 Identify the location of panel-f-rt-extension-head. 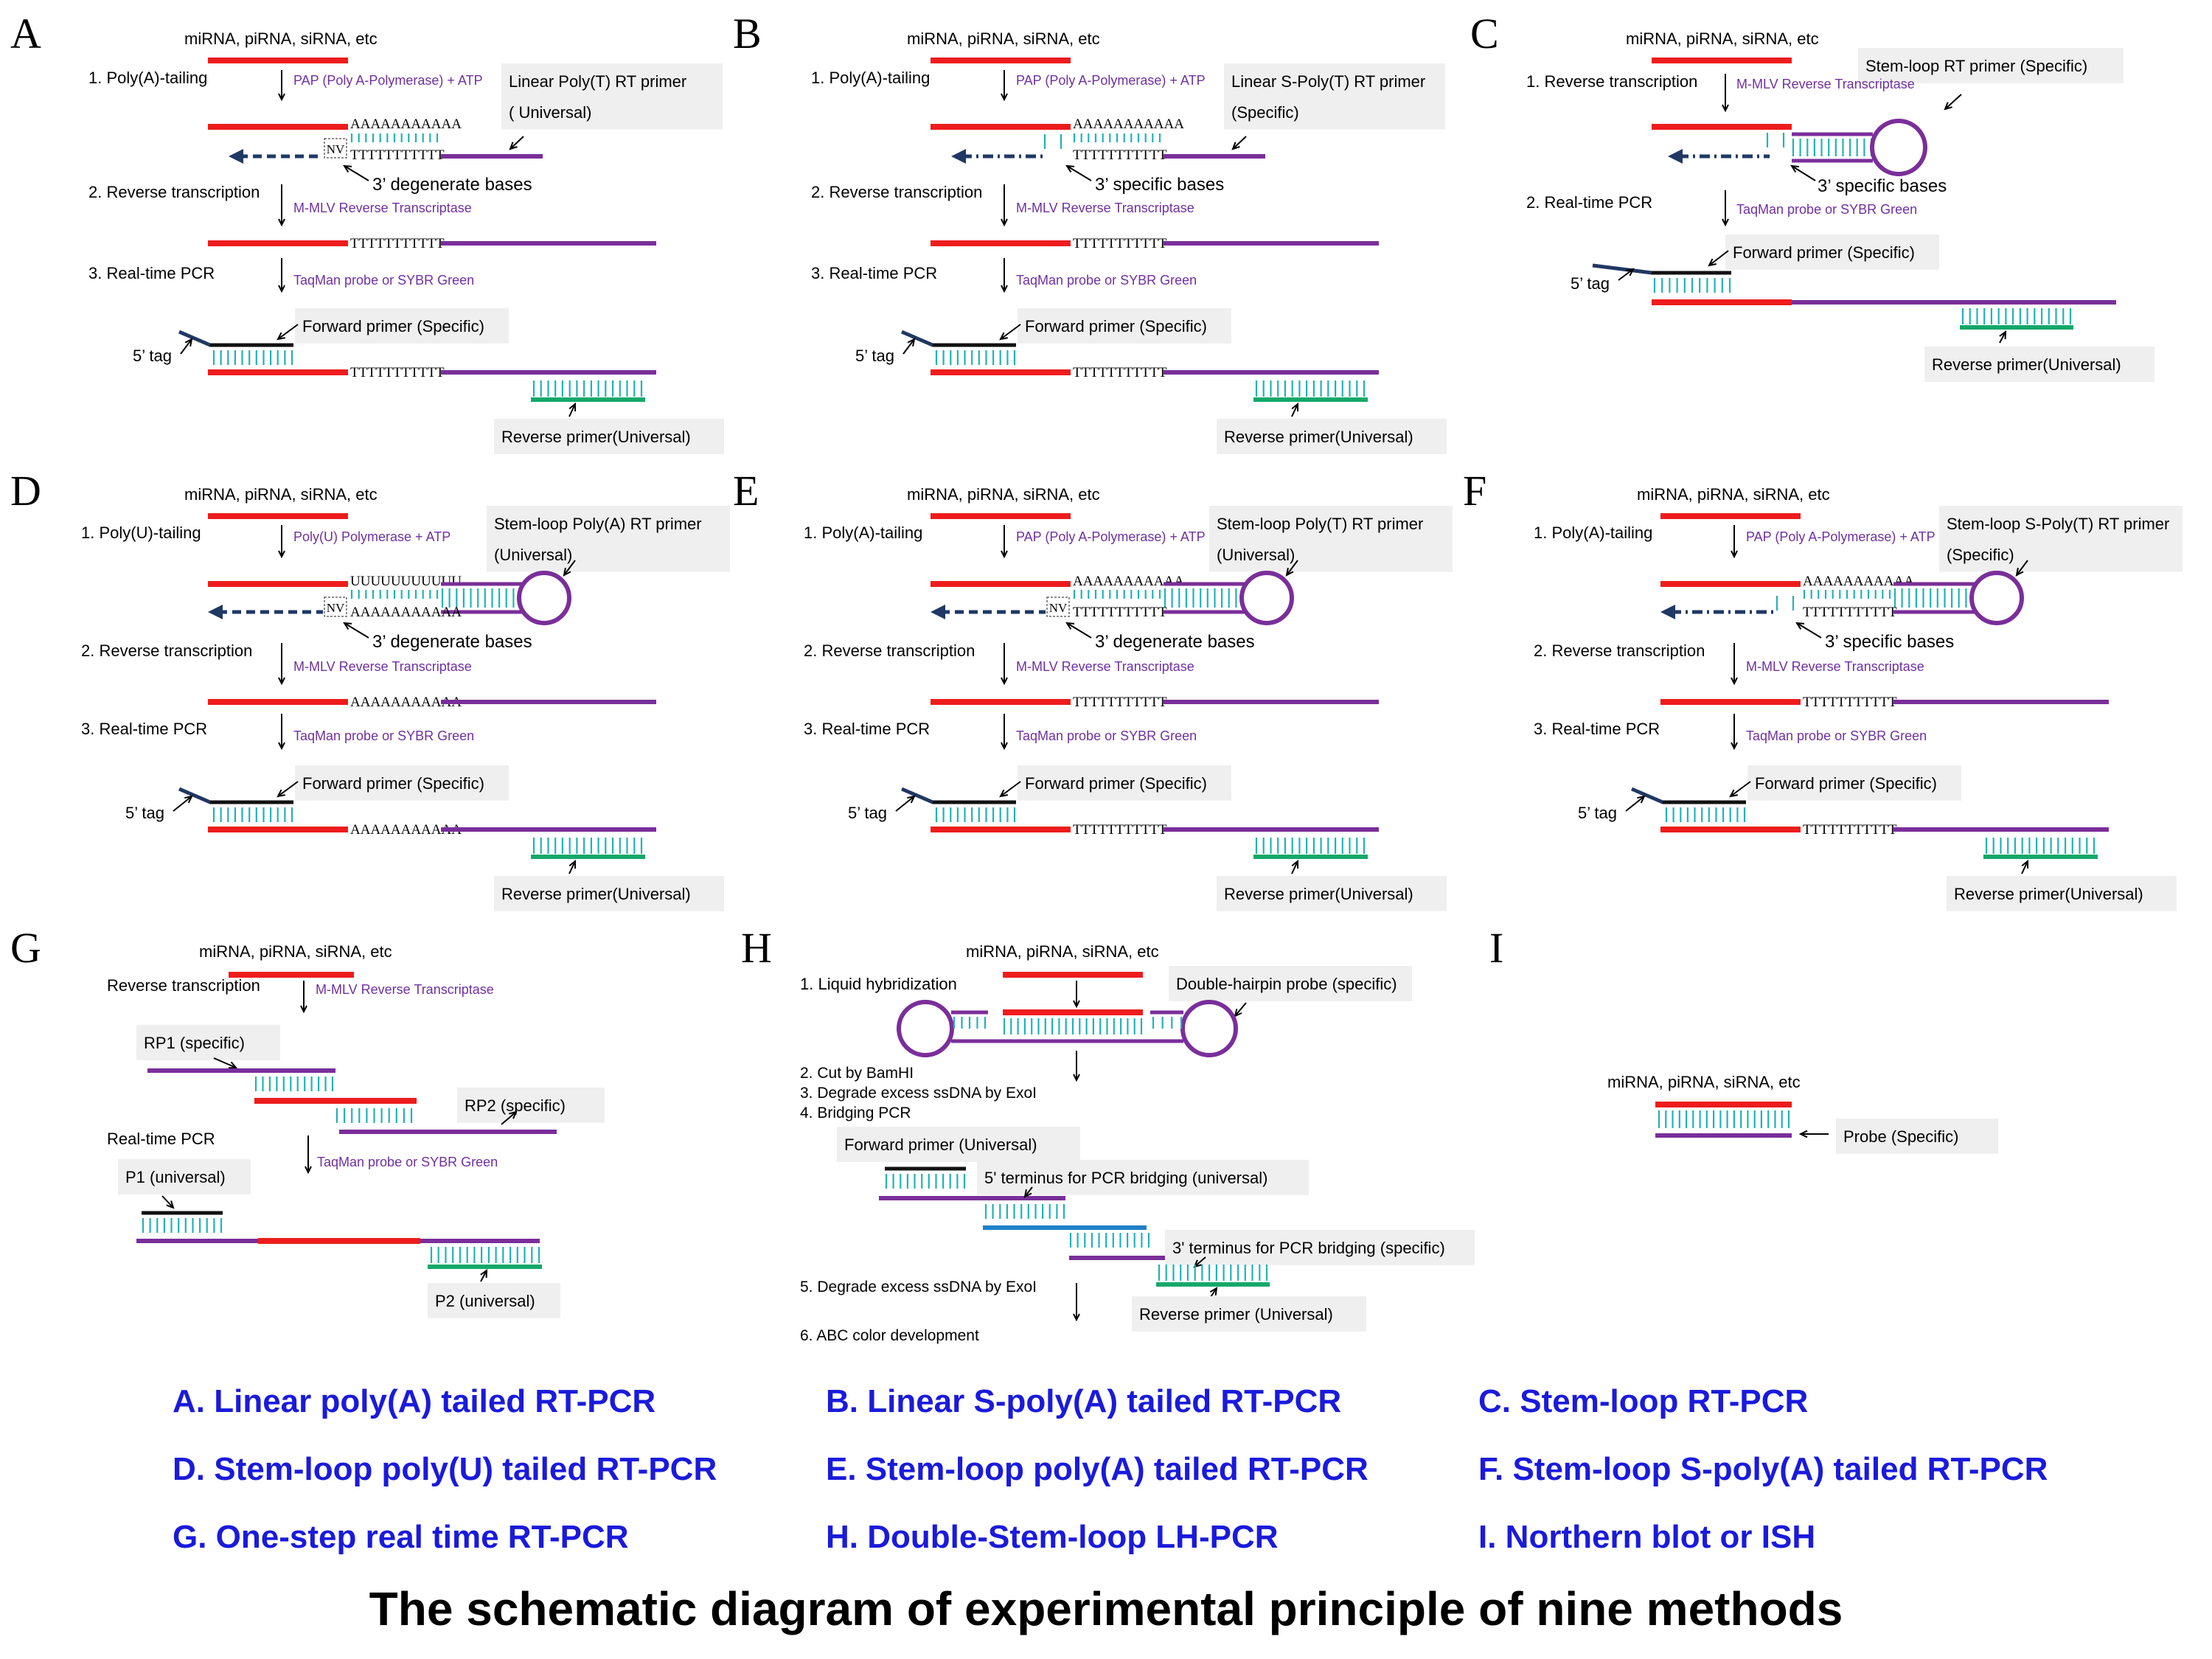
(1667, 612).